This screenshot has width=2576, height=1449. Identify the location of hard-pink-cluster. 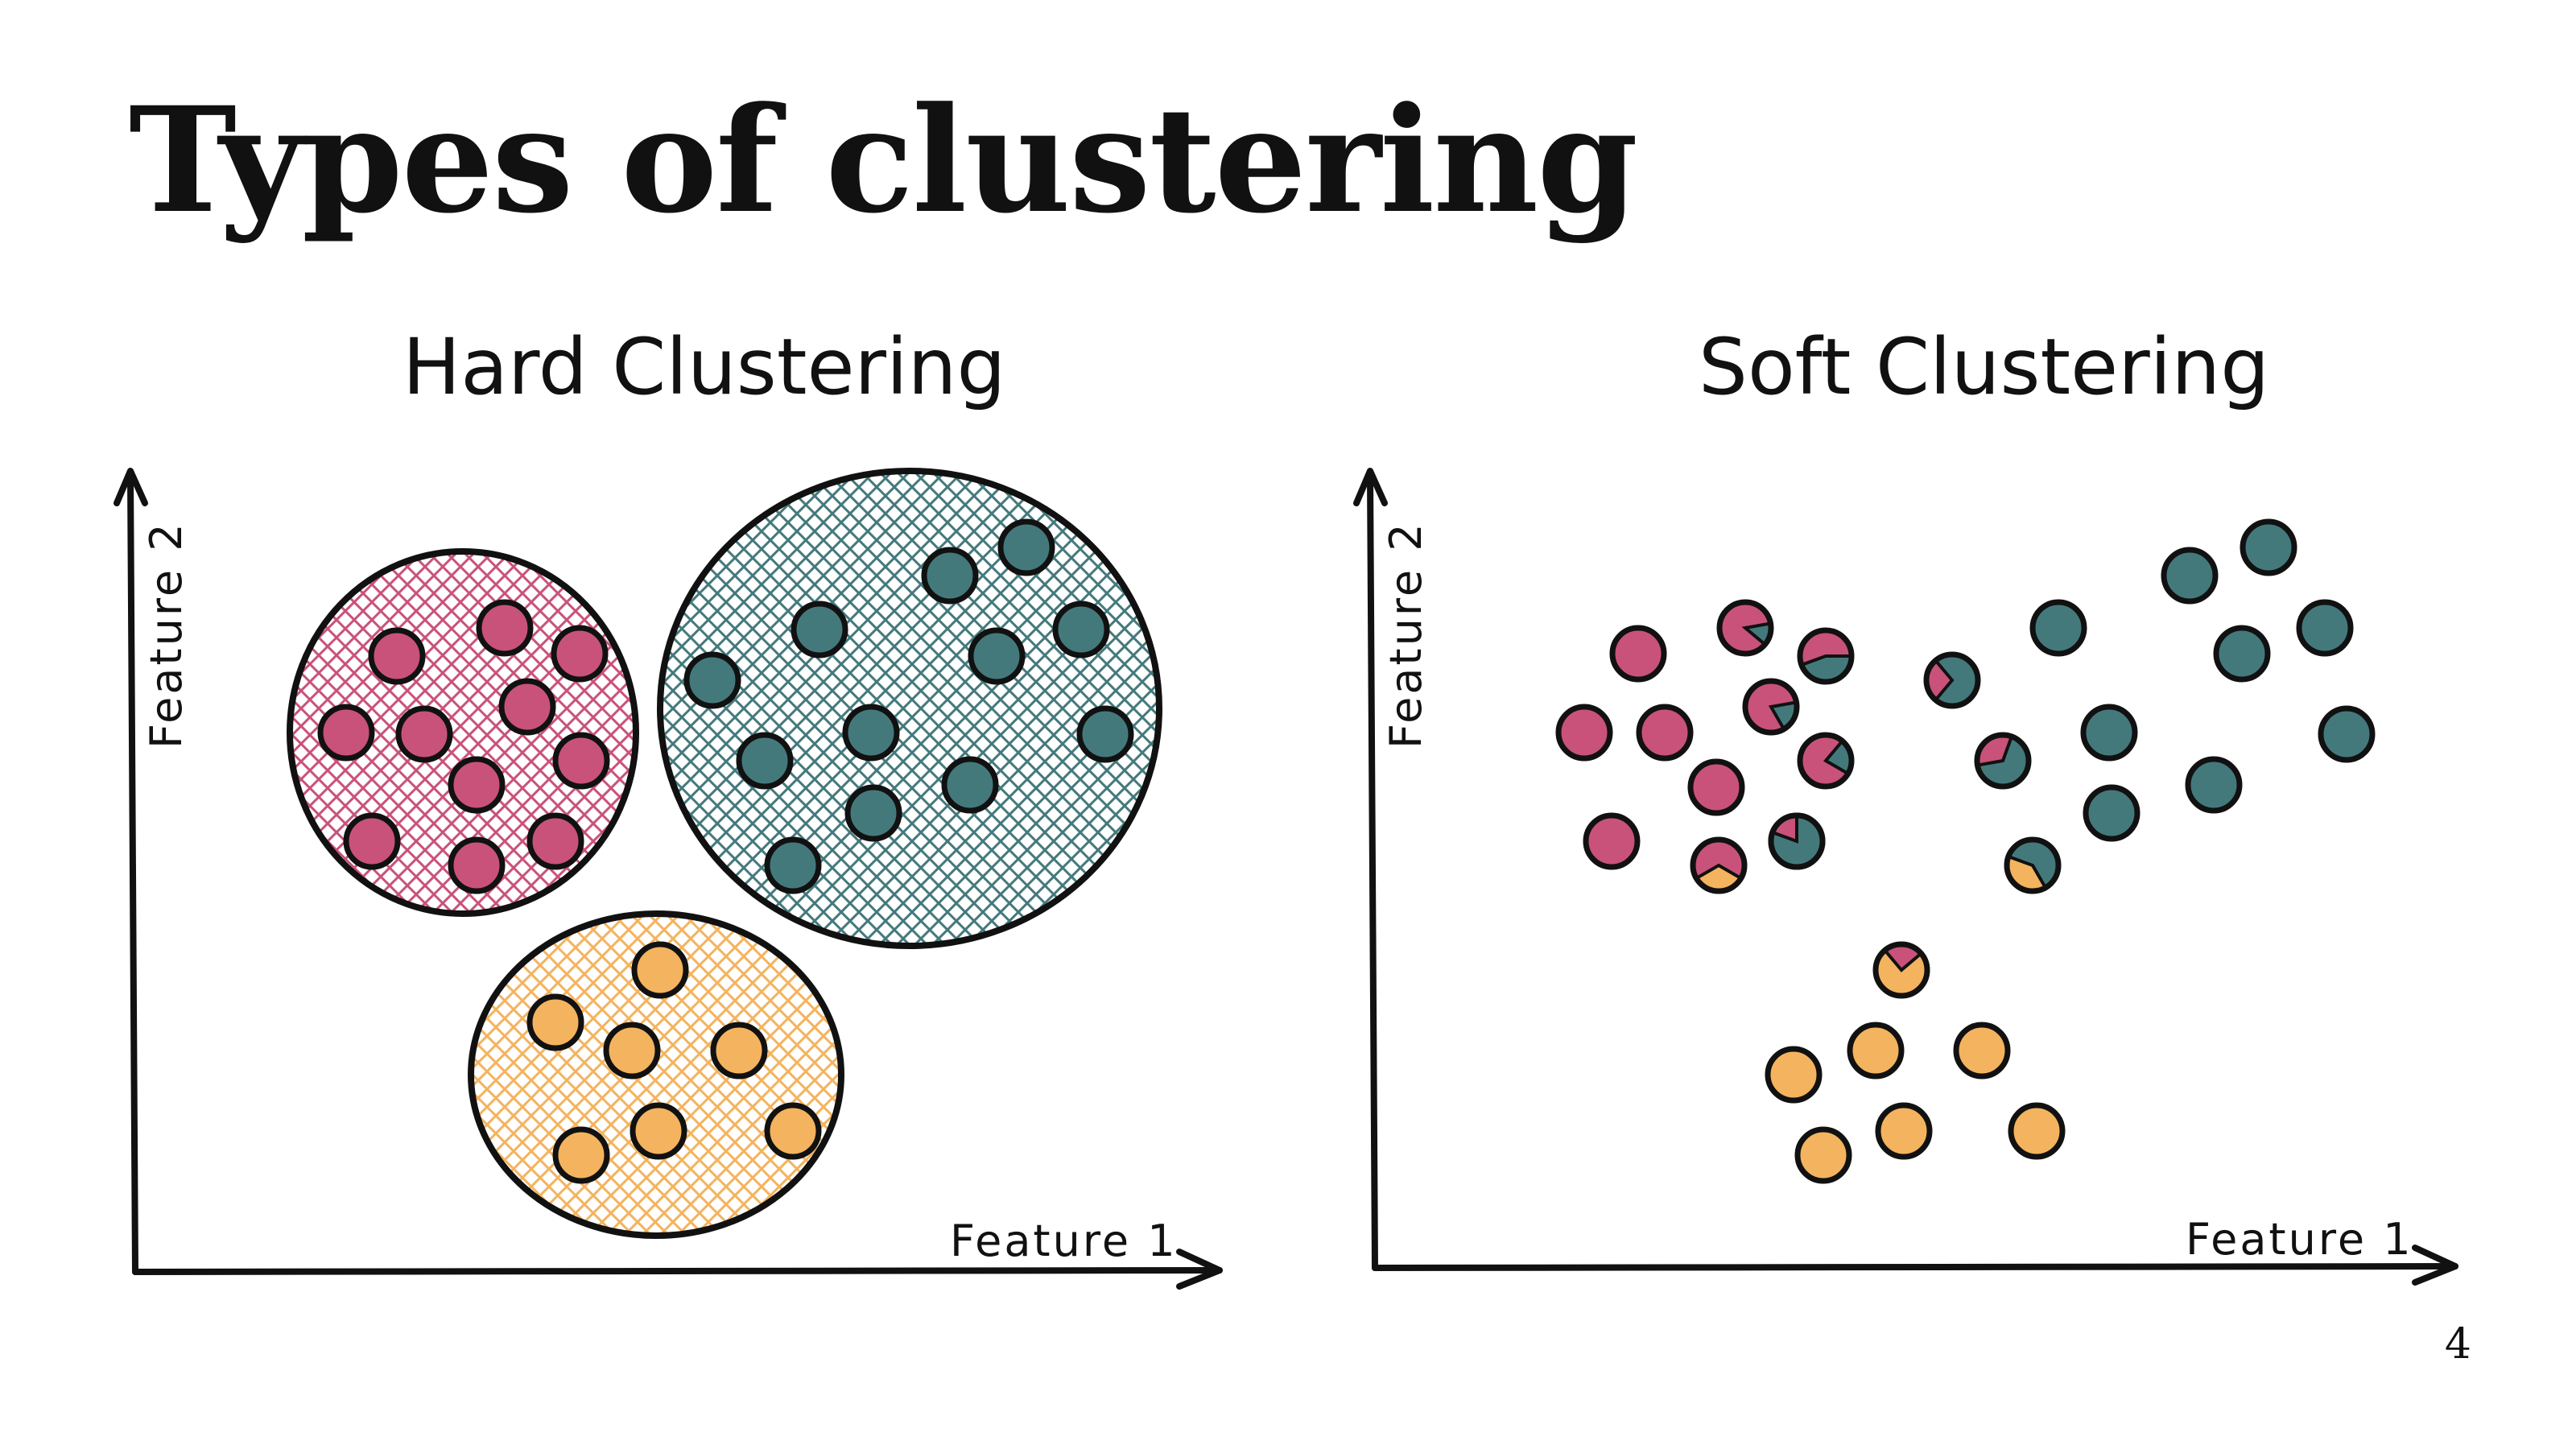
(463, 732).